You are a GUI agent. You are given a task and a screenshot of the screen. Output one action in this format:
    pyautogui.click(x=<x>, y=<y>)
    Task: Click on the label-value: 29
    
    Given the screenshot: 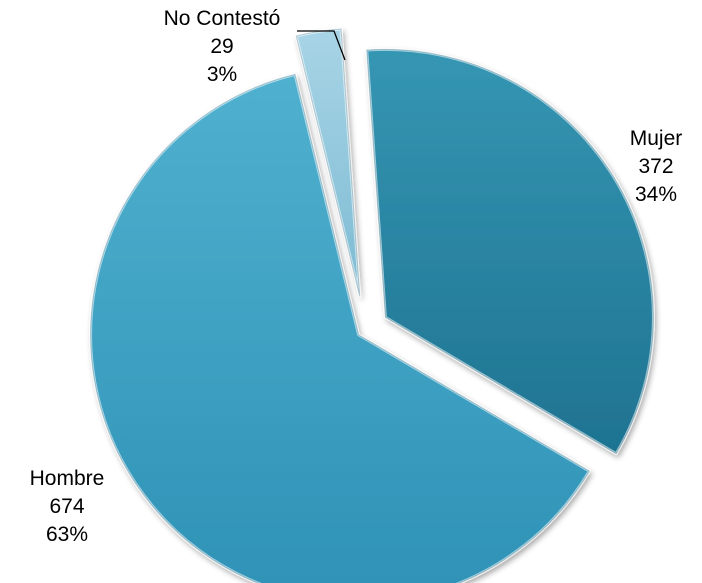 What is the action you would take?
    pyautogui.click(x=221, y=46)
    